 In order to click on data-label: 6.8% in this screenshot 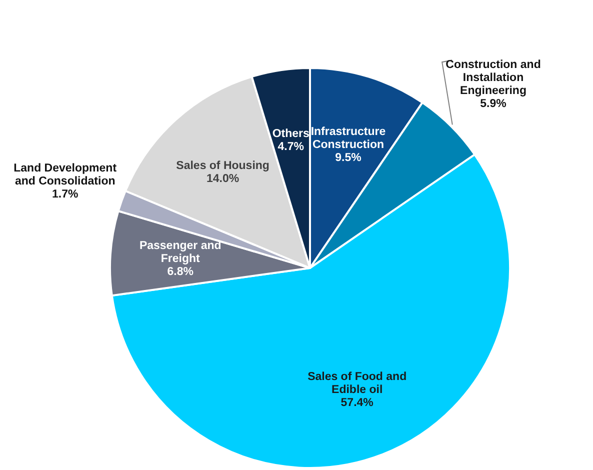, I will do `click(180, 272)`.